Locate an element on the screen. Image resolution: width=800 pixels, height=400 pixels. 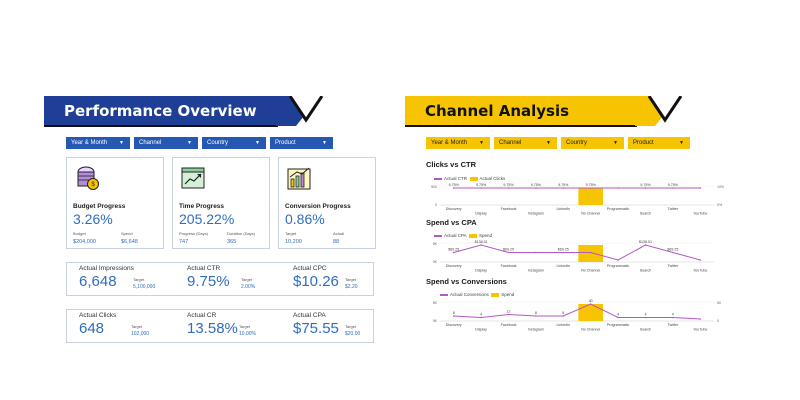
data-label: $69.25 is located at coordinates (453, 250).